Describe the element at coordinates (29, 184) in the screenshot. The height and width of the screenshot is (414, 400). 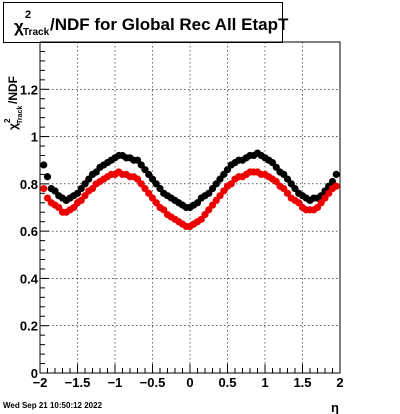
I see `y-tick-label: 0.8` at that location.